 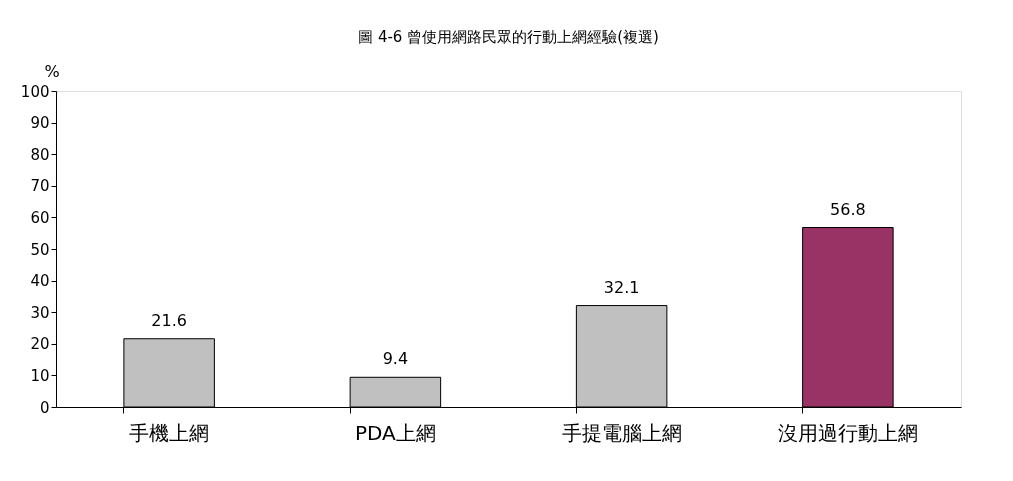 What do you see at coordinates (40, 281) in the screenshot?
I see `y-tick-label: 40` at bounding box center [40, 281].